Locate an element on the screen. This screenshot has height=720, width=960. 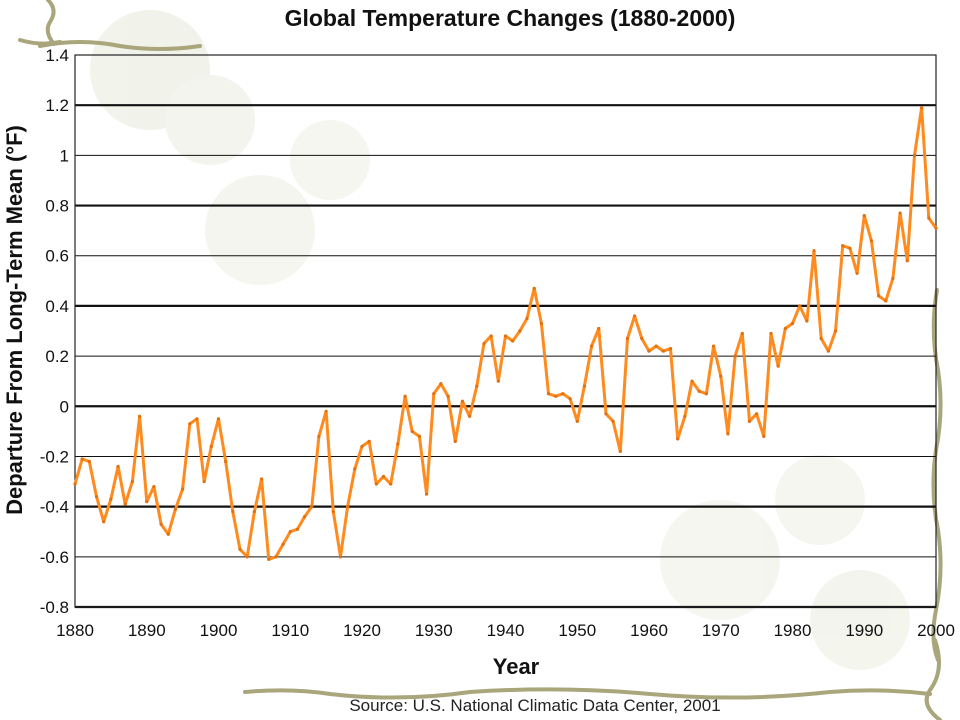
y-tick-label: 0.6 is located at coordinates (57, 256).